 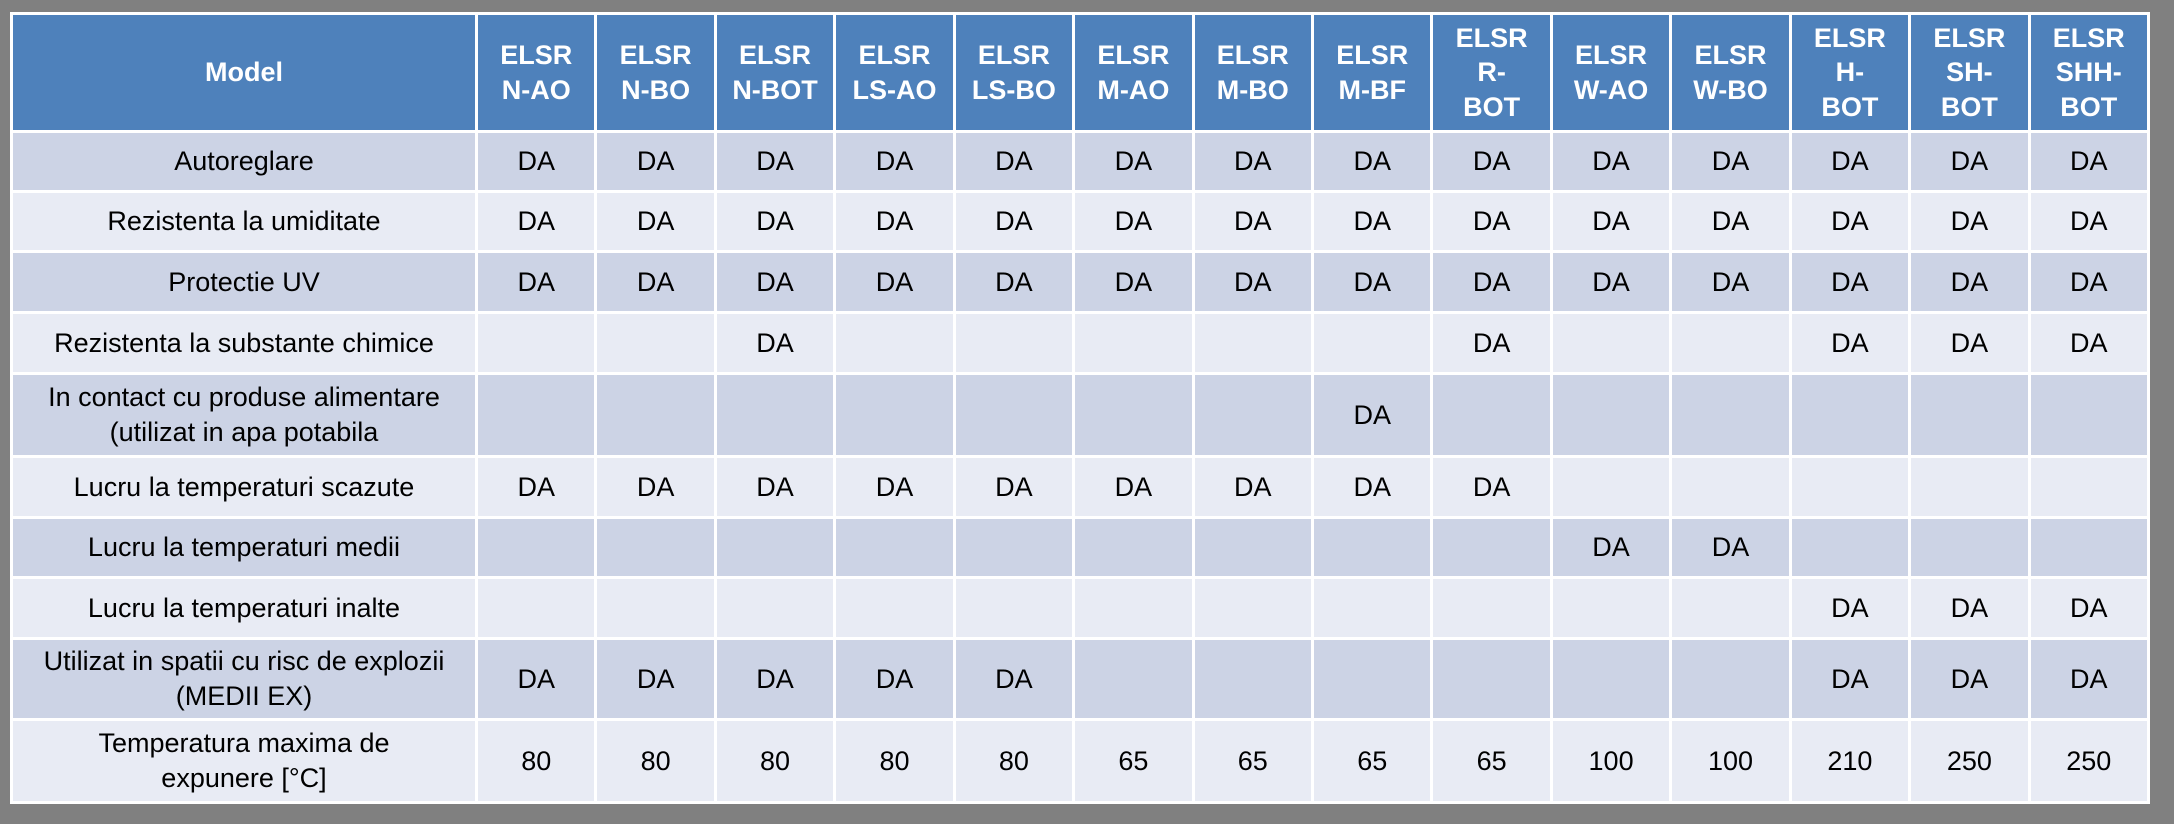 What do you see at coordinates (244, 343) in the screenshot?
I see `row-label: Rezistenta la substante chimice` at bounding box center [244, 343].